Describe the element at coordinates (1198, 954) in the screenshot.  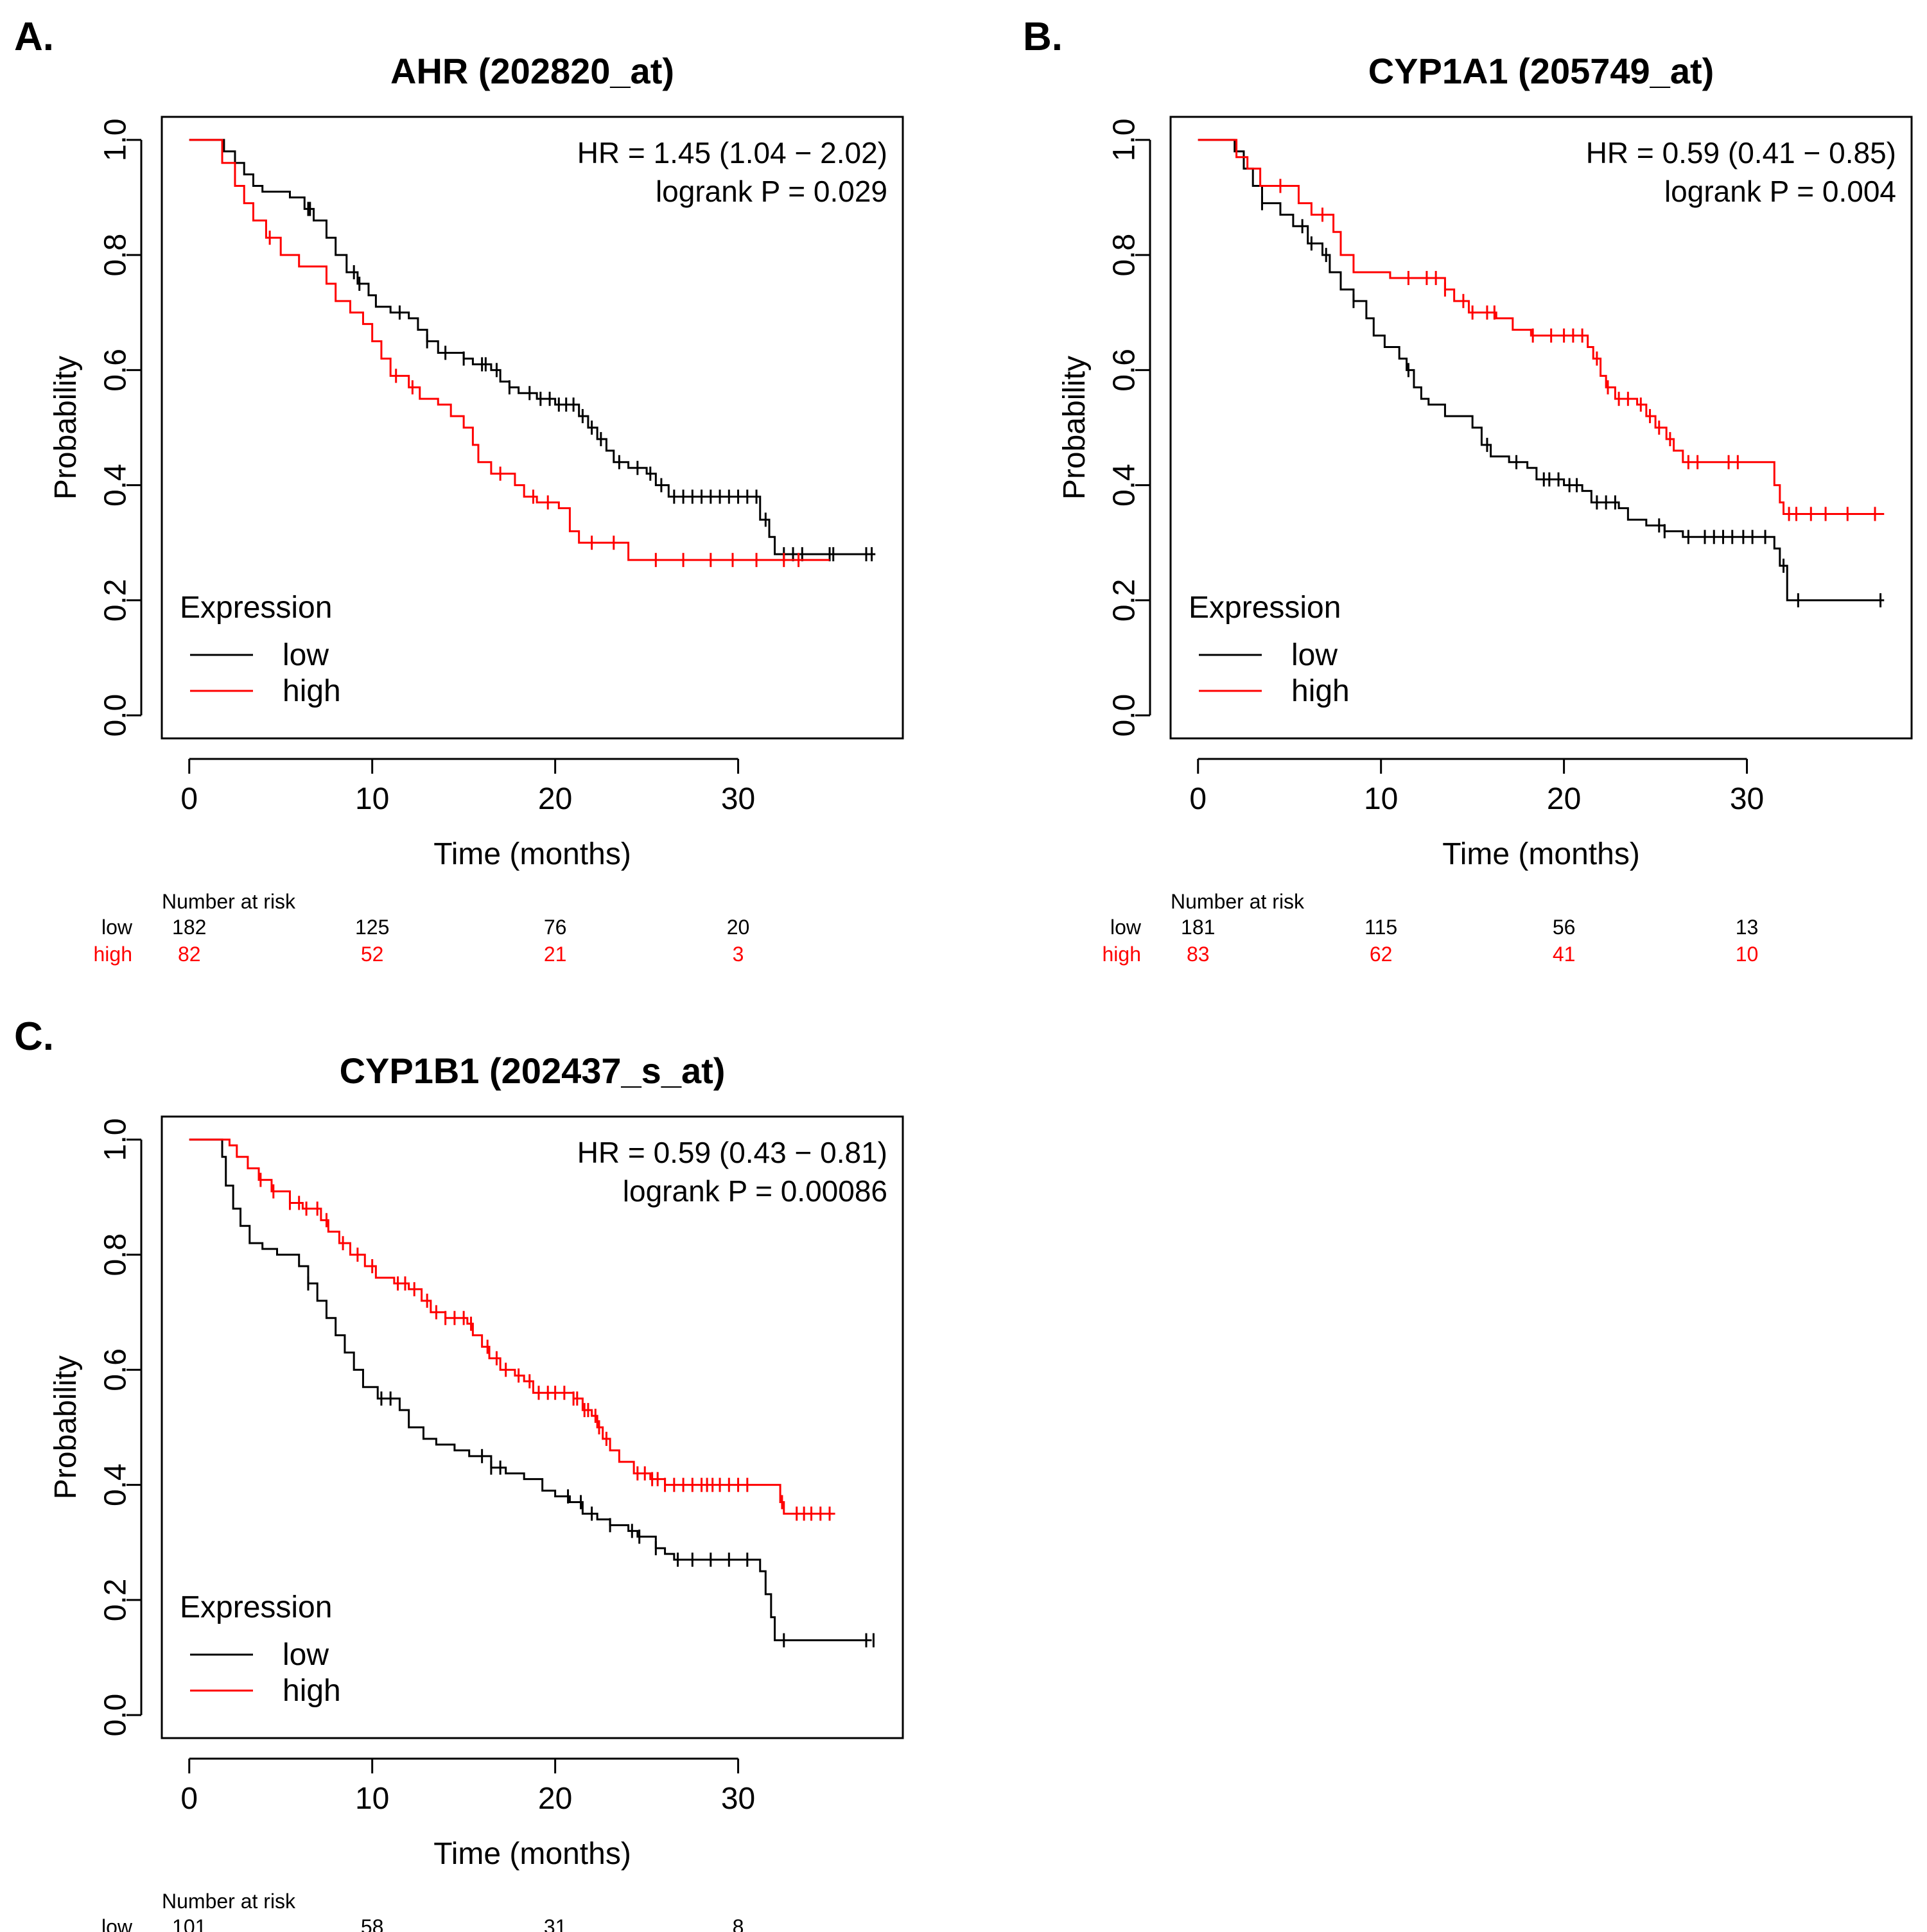
I see `risk-count-high: 83` at that location.